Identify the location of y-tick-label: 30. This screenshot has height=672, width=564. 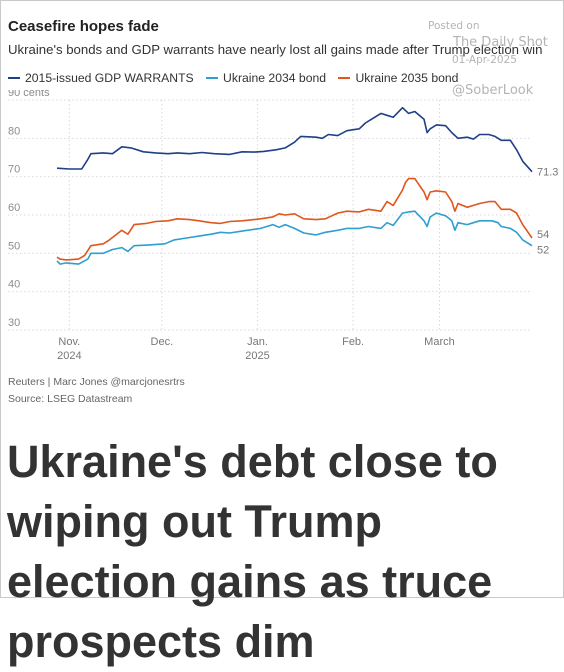
(14, 323).